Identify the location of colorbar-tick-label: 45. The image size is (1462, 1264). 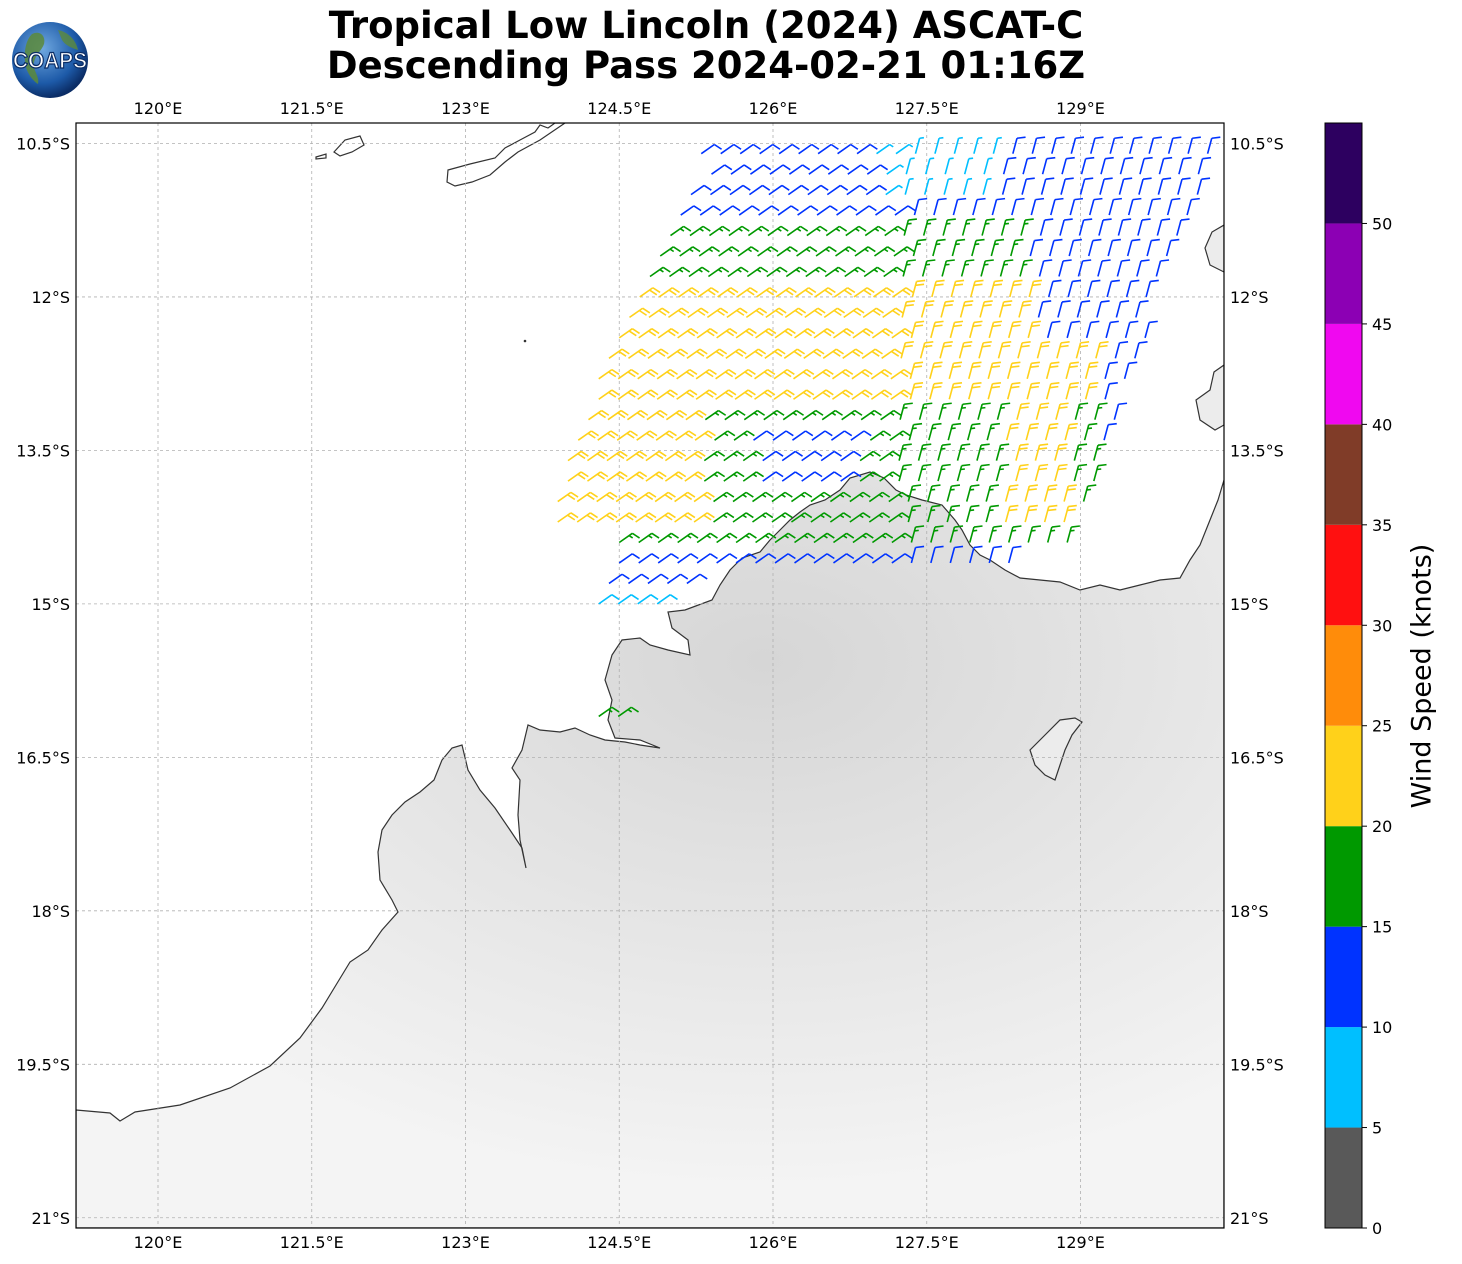
(1382, 324).